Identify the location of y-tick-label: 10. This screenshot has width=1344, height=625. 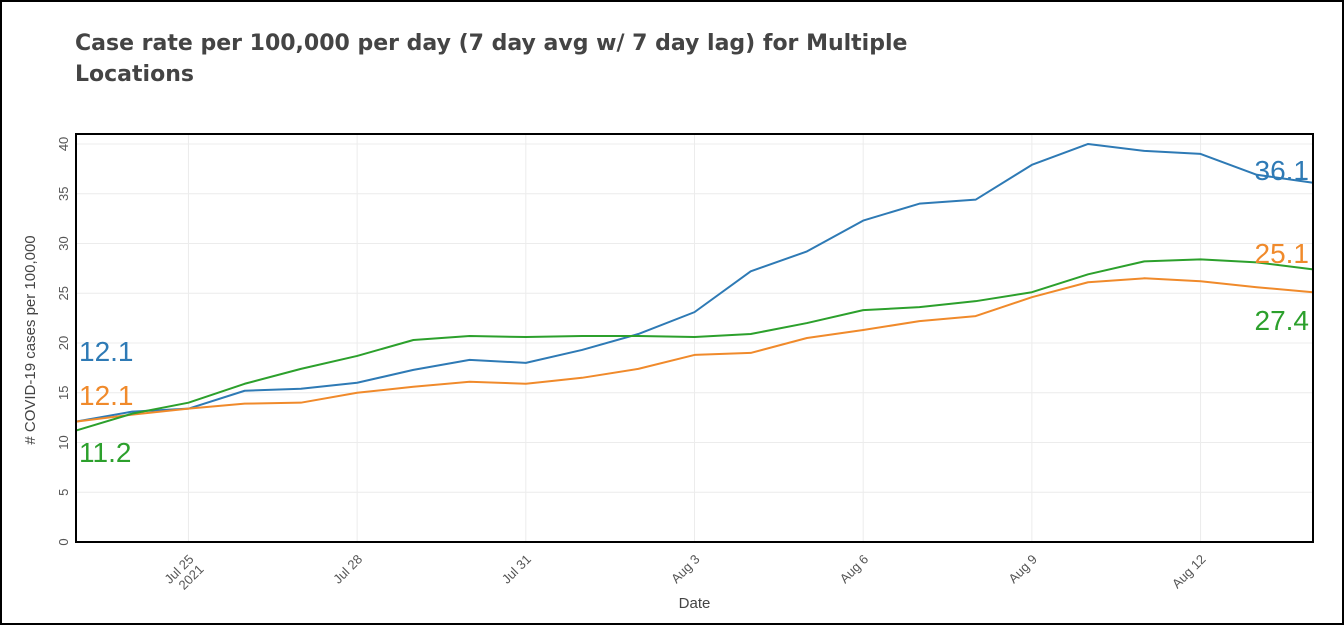
(63, 442).